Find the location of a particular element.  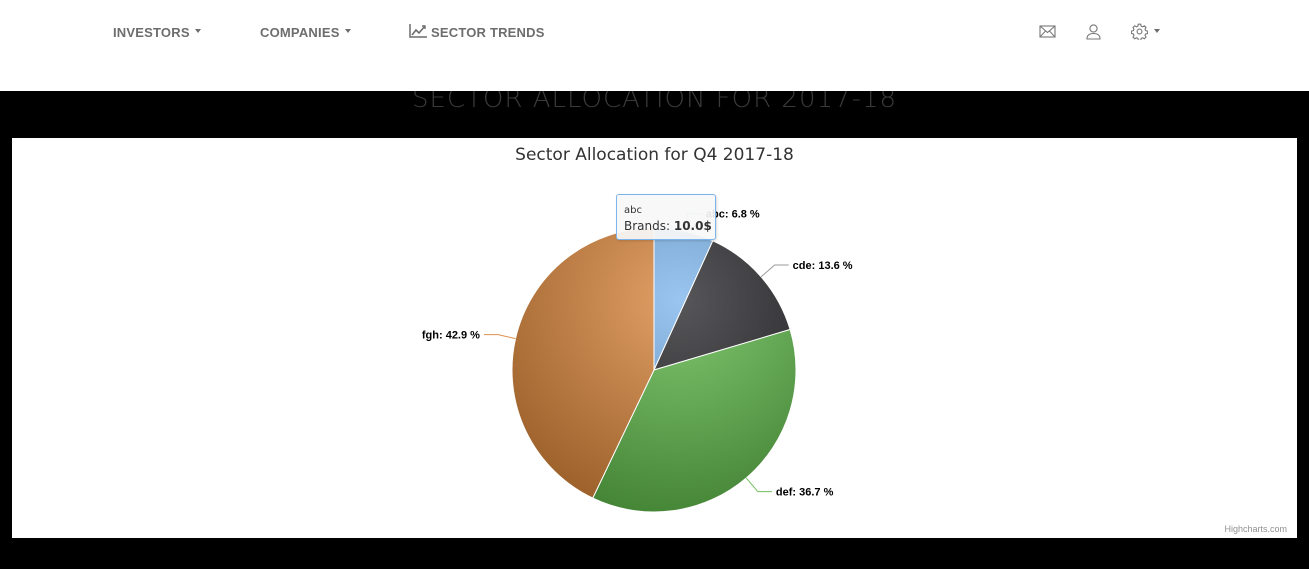

pie-slice-cde is located at coordinates (722, 305).